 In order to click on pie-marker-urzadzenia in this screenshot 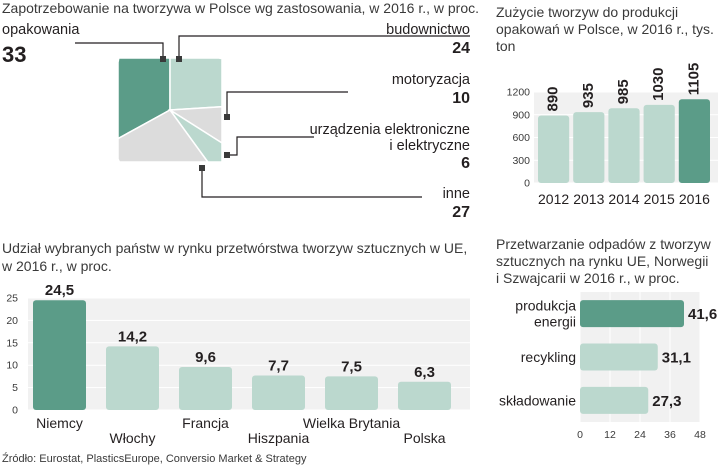, I will do `click(227, 155)`.